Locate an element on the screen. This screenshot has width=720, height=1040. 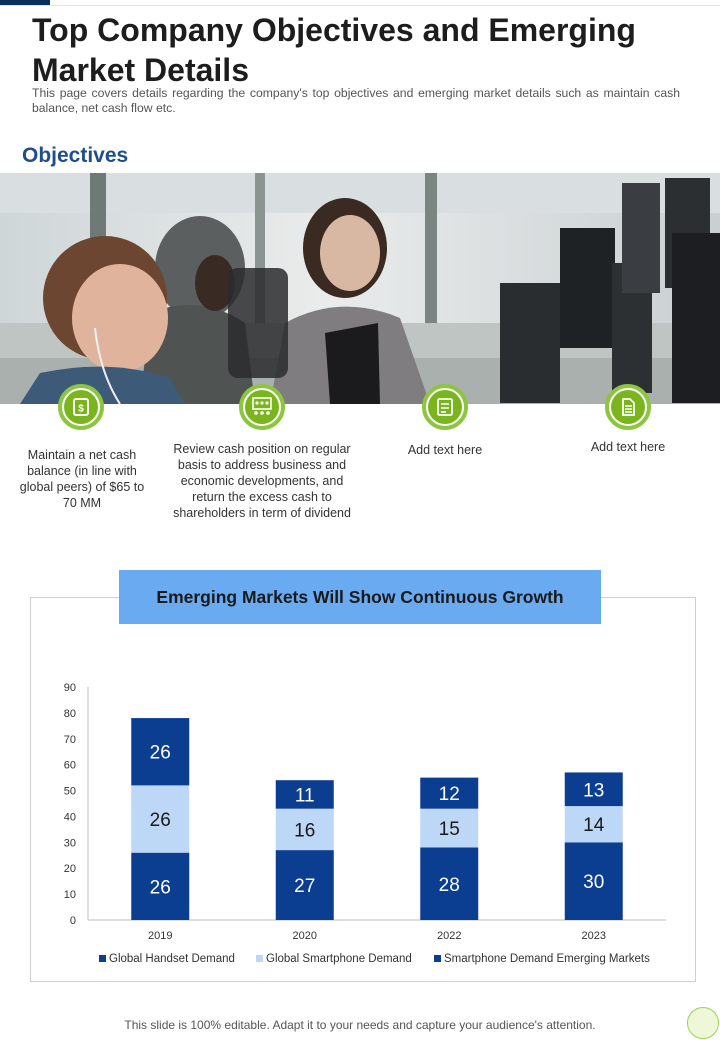
top-accent-bar is located at coordinates (25, 2).